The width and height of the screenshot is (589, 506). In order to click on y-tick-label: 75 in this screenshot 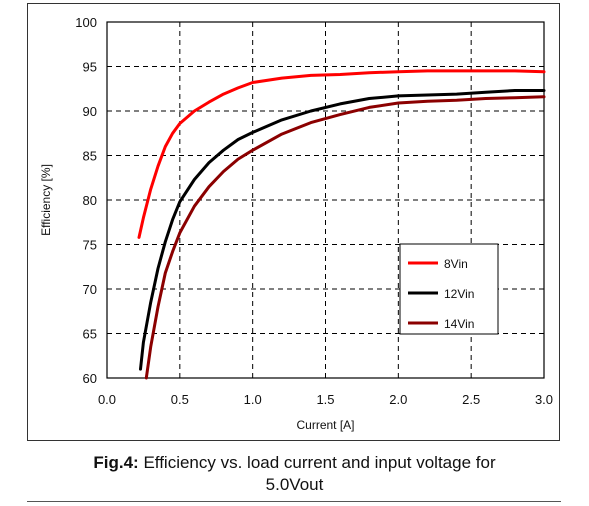, I will do `click(90, 245)`.